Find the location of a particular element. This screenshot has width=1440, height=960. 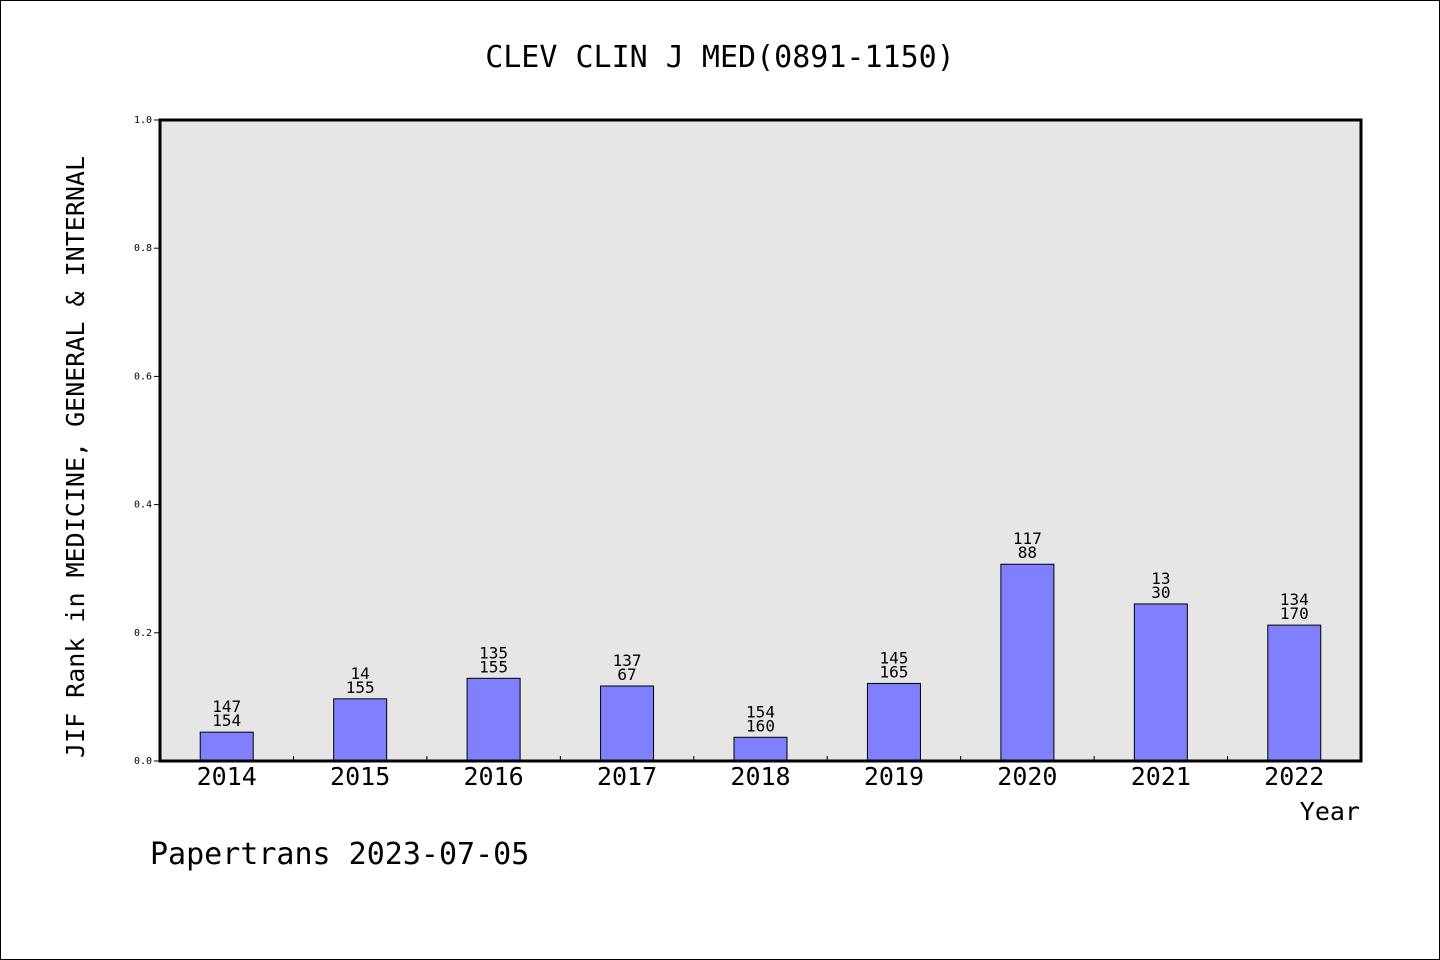

bar-2016 is located at coordinates (493, 719).